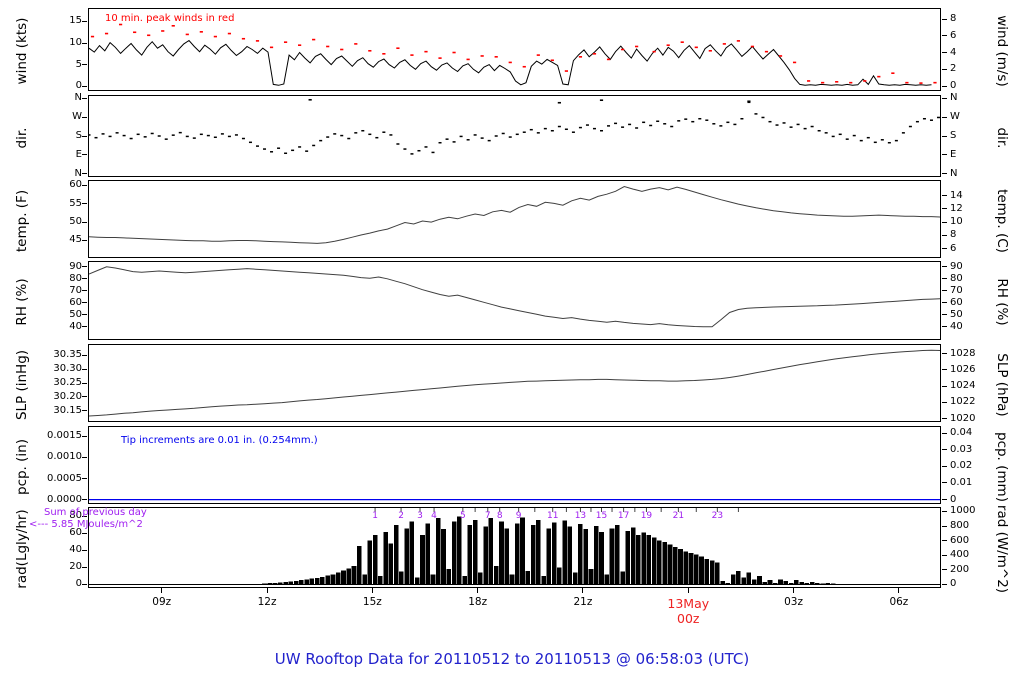 Image resolution: width=1024 pixels, height=700 pixels. What do you see at coordinates (267, 602) in the screenshot?
I see `x-tick-label-12z: 12z` at bounding box center [267, 602].